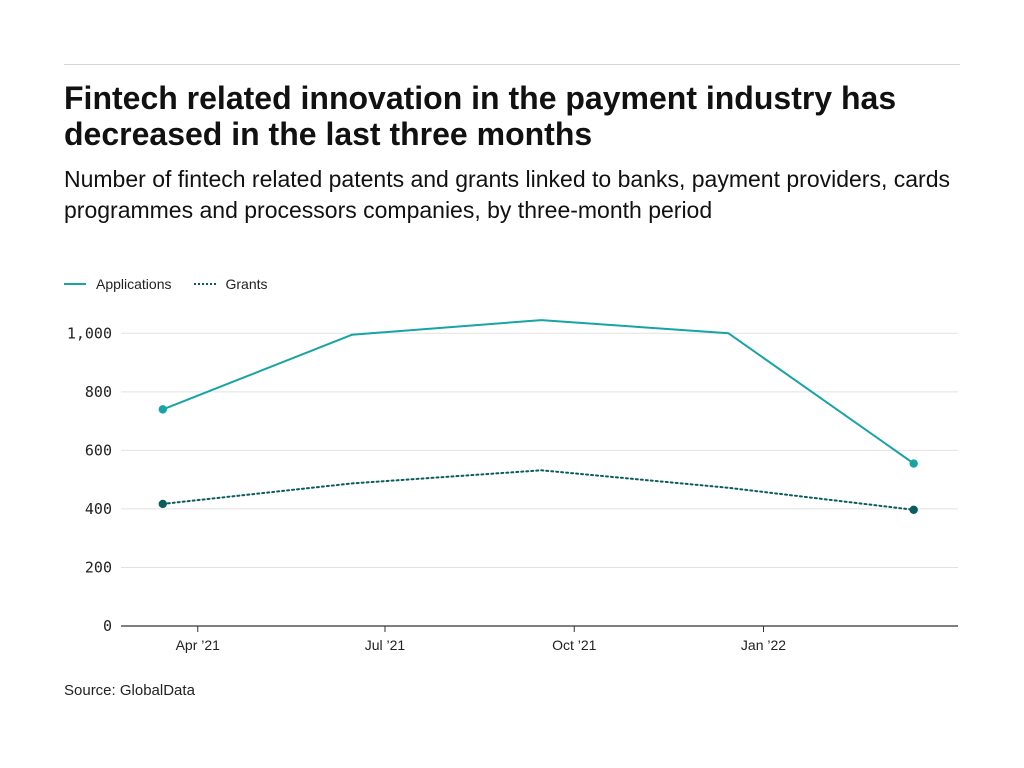 Image resolution: width=1024 pixels, height=768 pixels. Describe the element at coordinates (98, 450) in the screenshot. I see `y-tick-label: 600` at that location.